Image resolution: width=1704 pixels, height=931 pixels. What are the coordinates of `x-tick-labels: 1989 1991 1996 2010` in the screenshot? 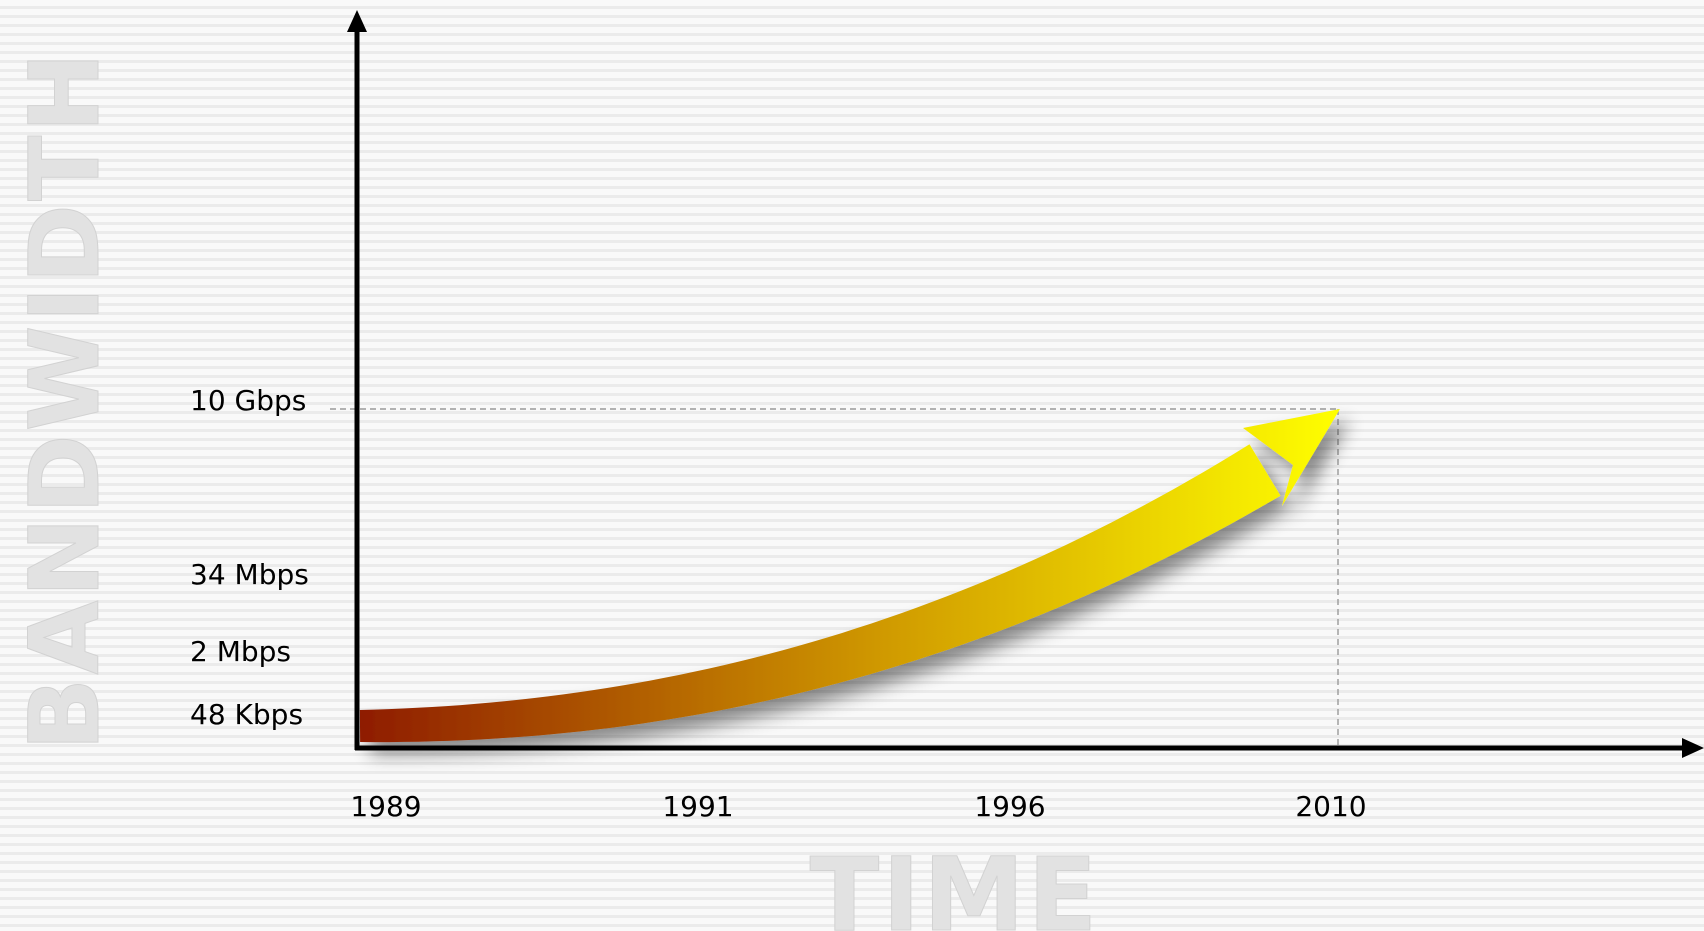 It's located at (858, 806).